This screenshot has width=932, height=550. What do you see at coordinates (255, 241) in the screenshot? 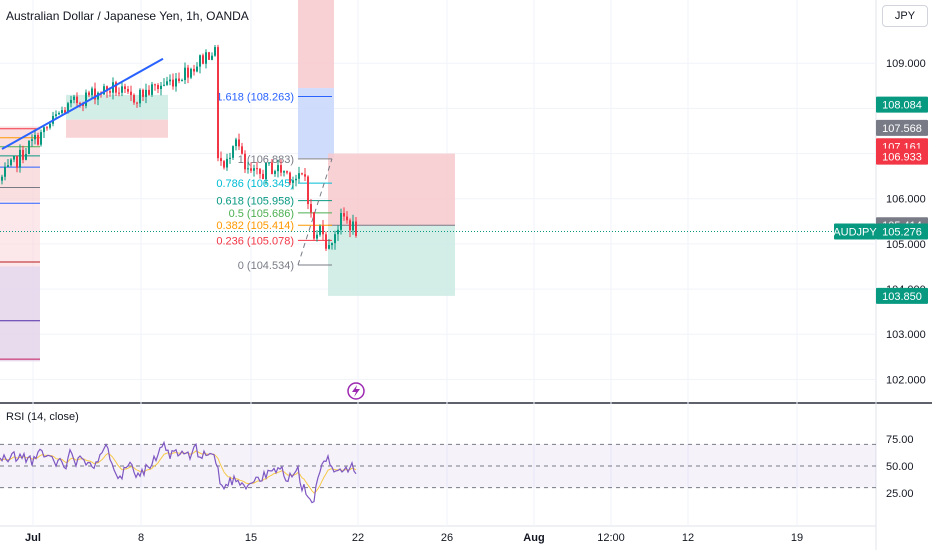
I see `fib-level-label: 0.236 (105.078)` at bounding box center [255, 241].